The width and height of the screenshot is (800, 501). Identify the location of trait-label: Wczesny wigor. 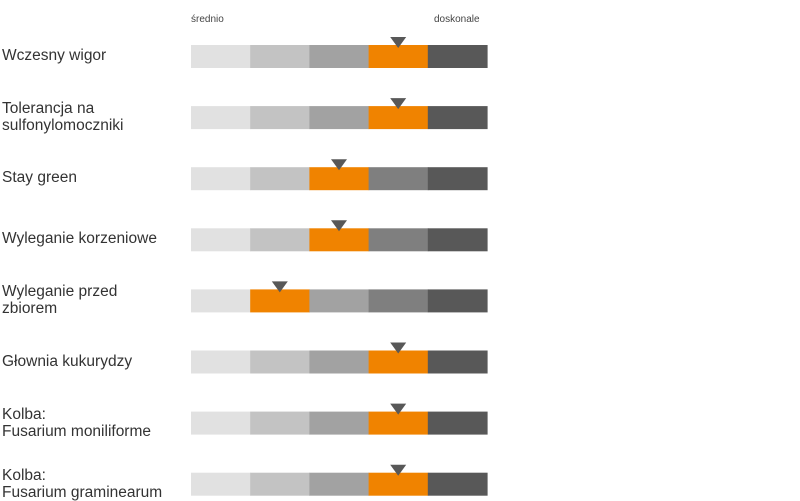
(54, 55).